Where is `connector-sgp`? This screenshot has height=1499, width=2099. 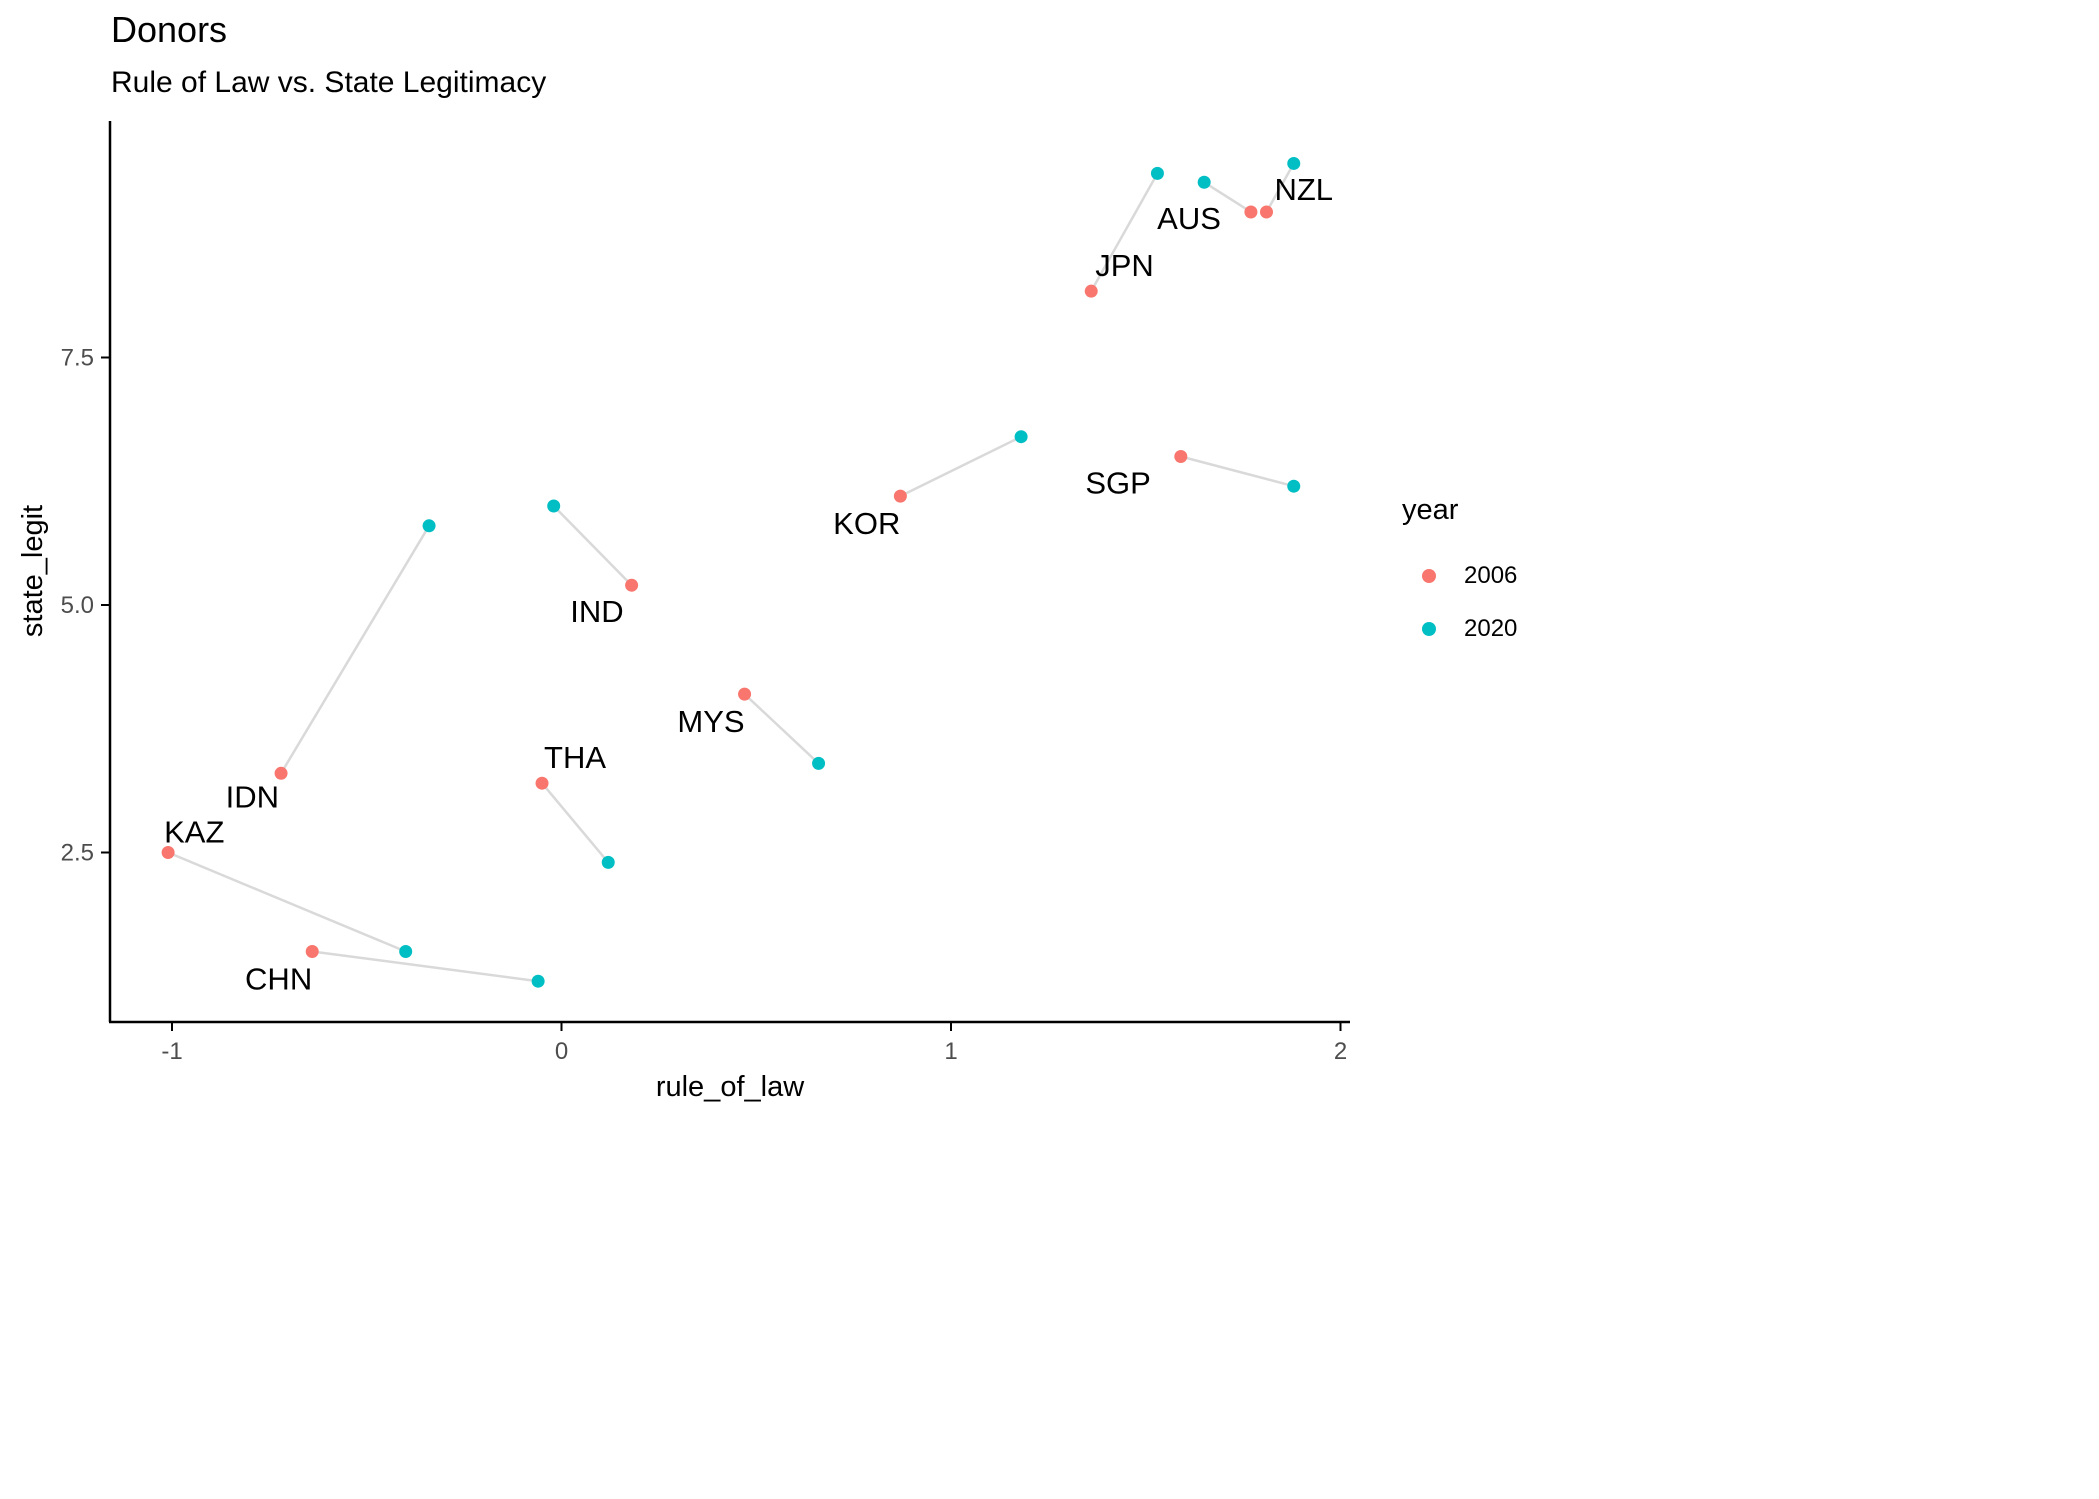
connector-sgp is located at coordinates (1237, 471).